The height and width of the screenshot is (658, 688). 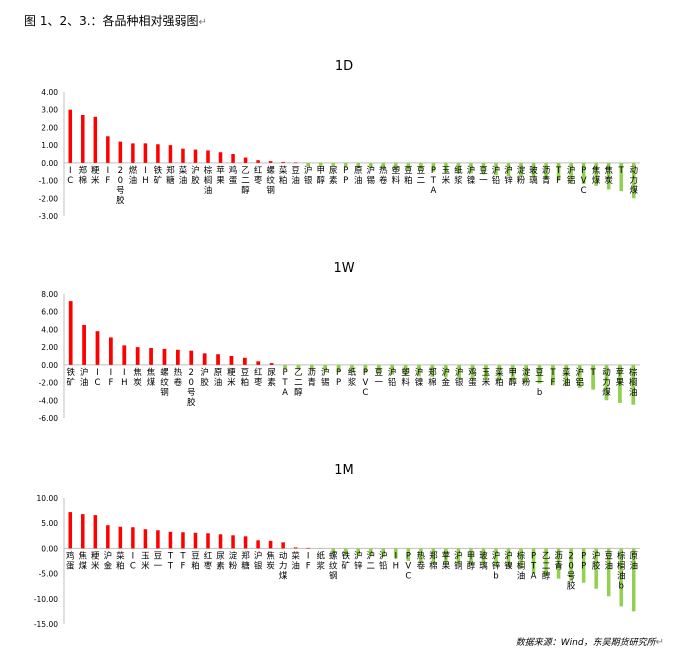 I want to click on x-category-label: 燃油, so click(x=133, y=175).